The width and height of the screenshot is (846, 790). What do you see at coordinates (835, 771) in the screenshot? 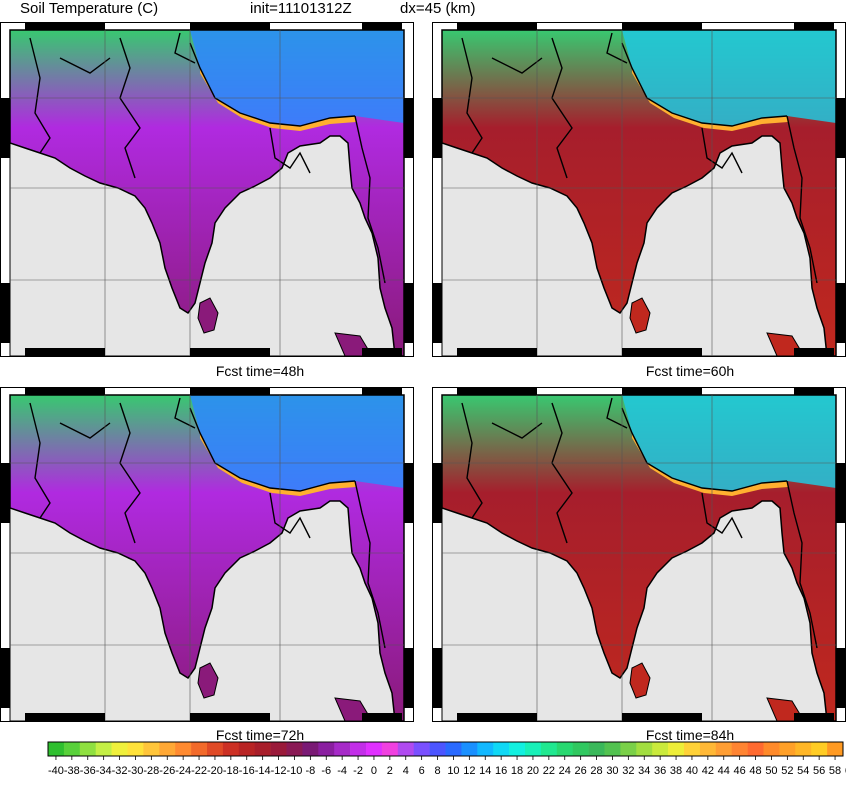
I see `colorbar-label: 58` at bounding box center [835, 771].